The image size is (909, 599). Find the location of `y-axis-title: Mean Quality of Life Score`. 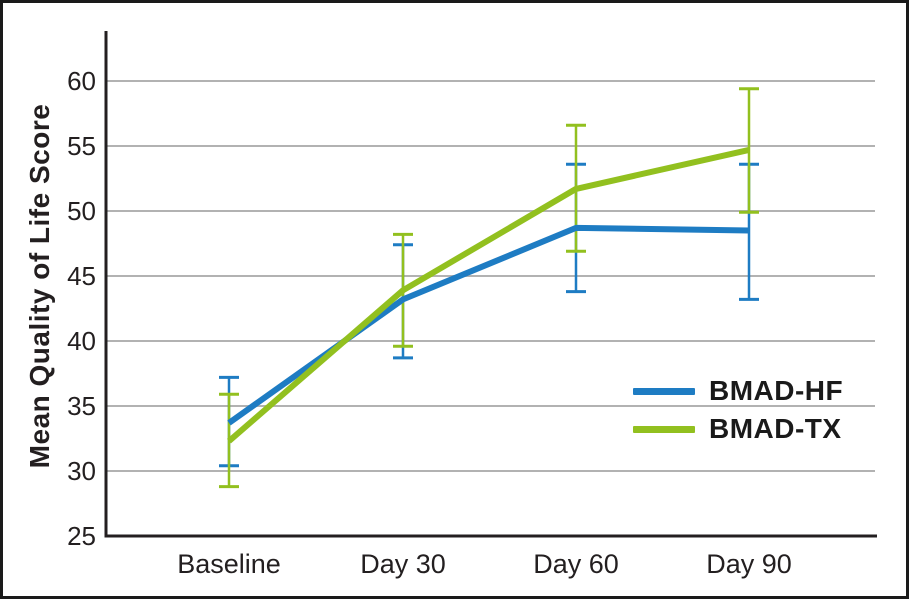

y-axis-title: Mean Quality of Life Score is located at coordinates (39, 286).